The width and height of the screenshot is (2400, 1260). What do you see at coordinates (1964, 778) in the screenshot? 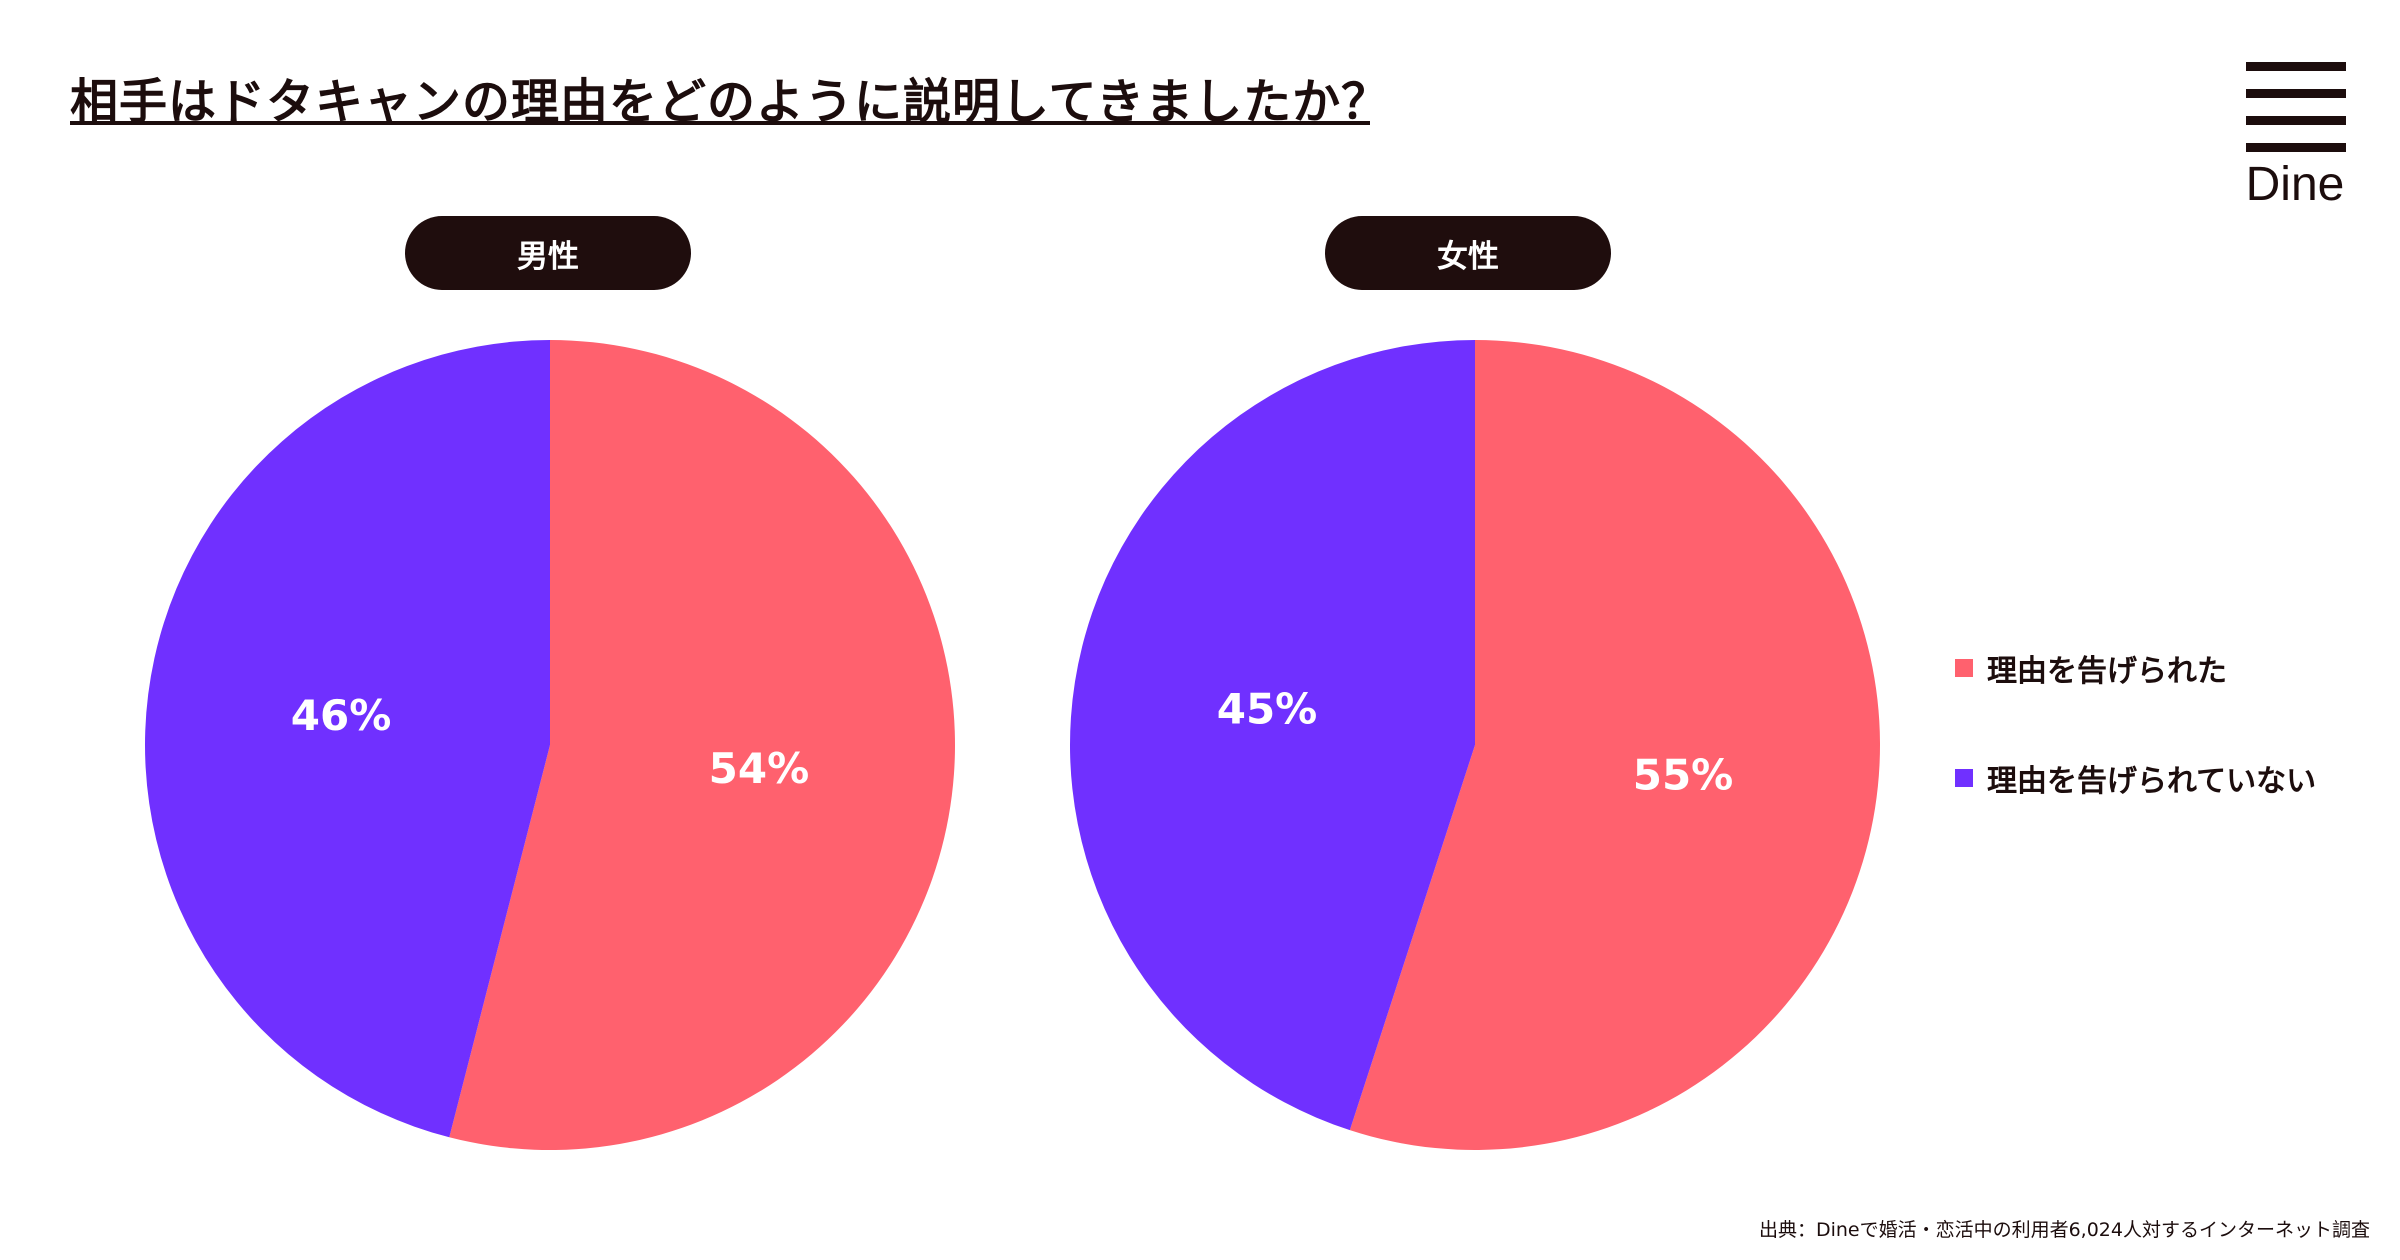
I see `legend-swatch-not-told` at bounding box center [1964, 778].